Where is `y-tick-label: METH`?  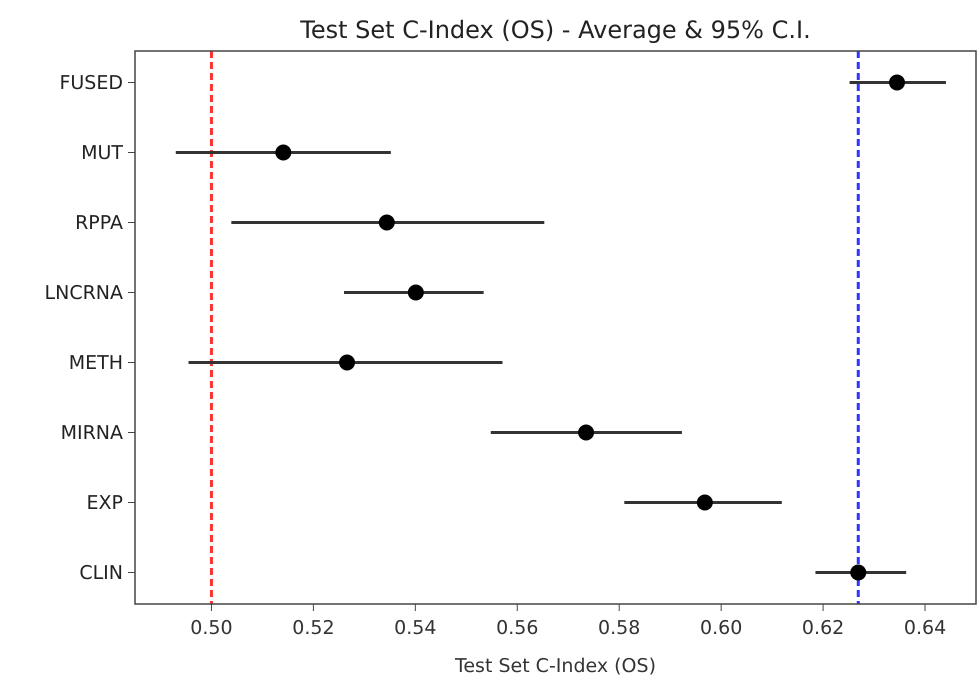 y-tick-label: METH is located at coordinates (95, 363).